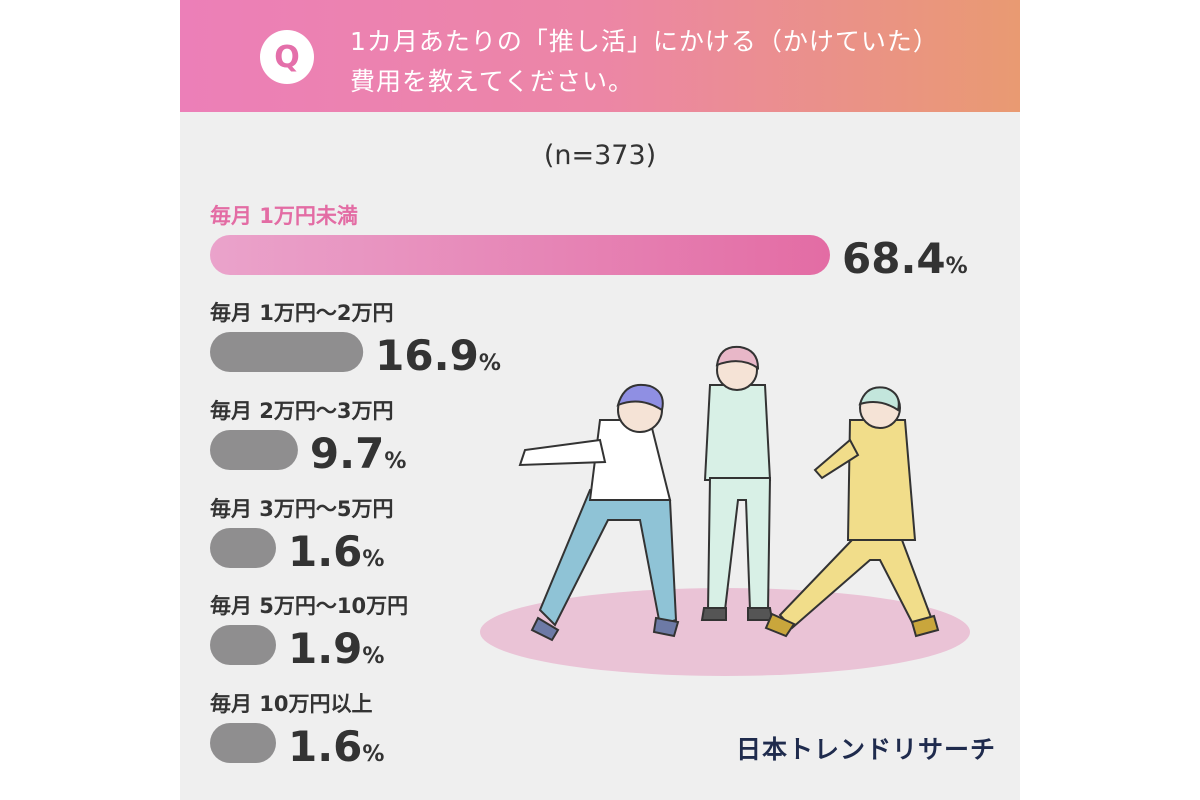 The width and height of the screenshot is (1200, 800). What do you see at coordinates (302, 411) in the screenshot?
I see `category-label: 毎月 2万円〜3万円` at bounding box center [302, 411].